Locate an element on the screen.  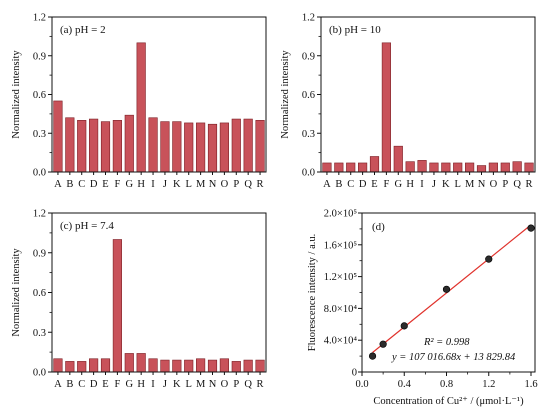
x-tick-label: 0.8 is located at coordinates (446, 384).